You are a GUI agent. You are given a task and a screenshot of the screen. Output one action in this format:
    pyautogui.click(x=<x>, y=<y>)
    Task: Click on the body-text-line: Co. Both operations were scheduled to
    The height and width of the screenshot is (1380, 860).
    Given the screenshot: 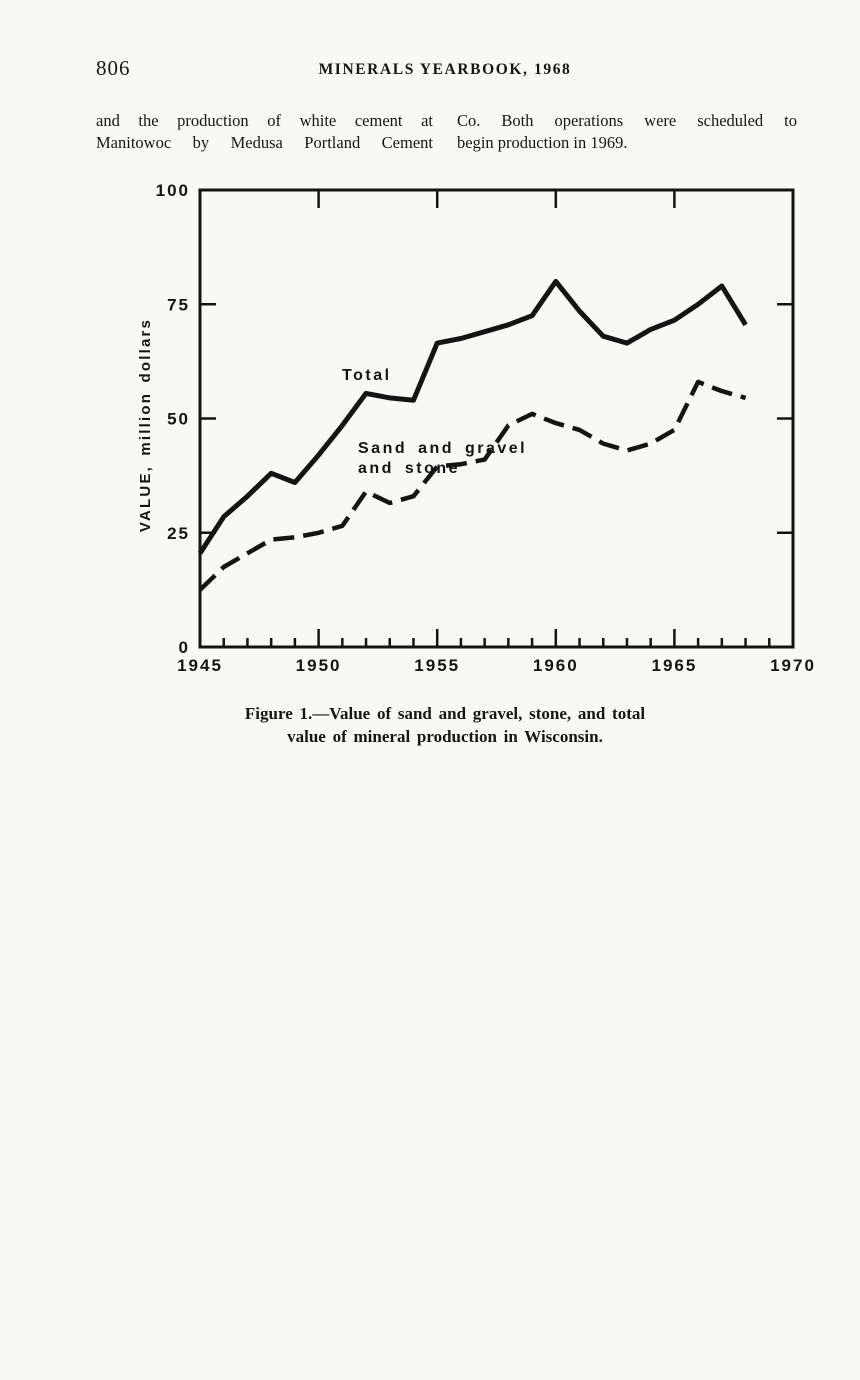 What is the action you would take?
    pyautogui.click(x=627, y=120)
    